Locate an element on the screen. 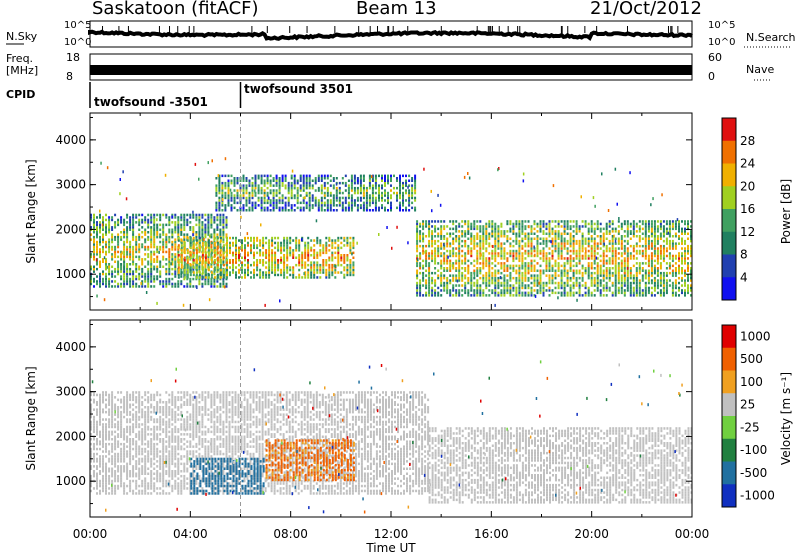 The height and width of the screenshot is (554, 800). nsky-tick-low: 10^0 is located at coordinates (78, 42).